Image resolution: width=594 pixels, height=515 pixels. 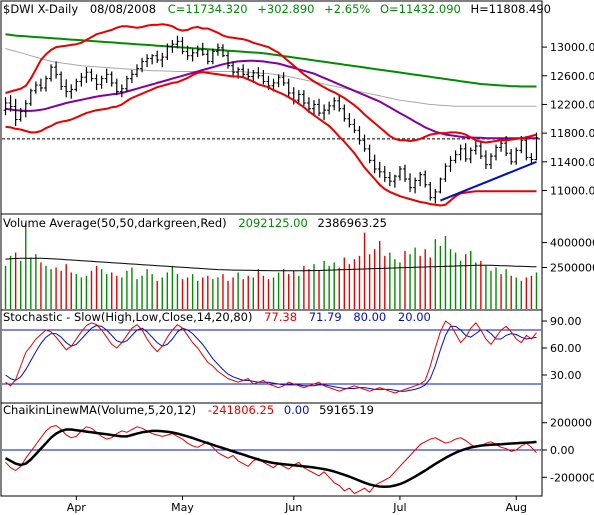 I want to click on y-tick-label: 90.00, so click(x=566, y=321).